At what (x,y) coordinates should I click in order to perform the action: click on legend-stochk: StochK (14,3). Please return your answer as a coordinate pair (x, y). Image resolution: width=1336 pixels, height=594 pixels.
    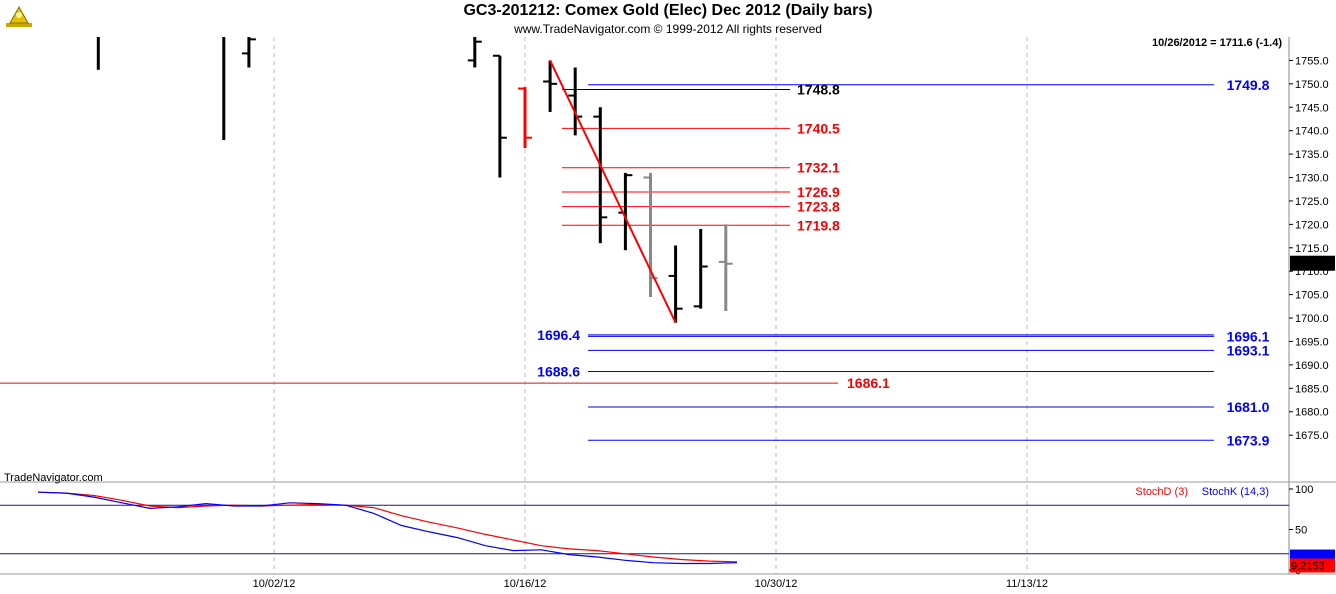
    Looking at the image, I should click on (1235, 492).